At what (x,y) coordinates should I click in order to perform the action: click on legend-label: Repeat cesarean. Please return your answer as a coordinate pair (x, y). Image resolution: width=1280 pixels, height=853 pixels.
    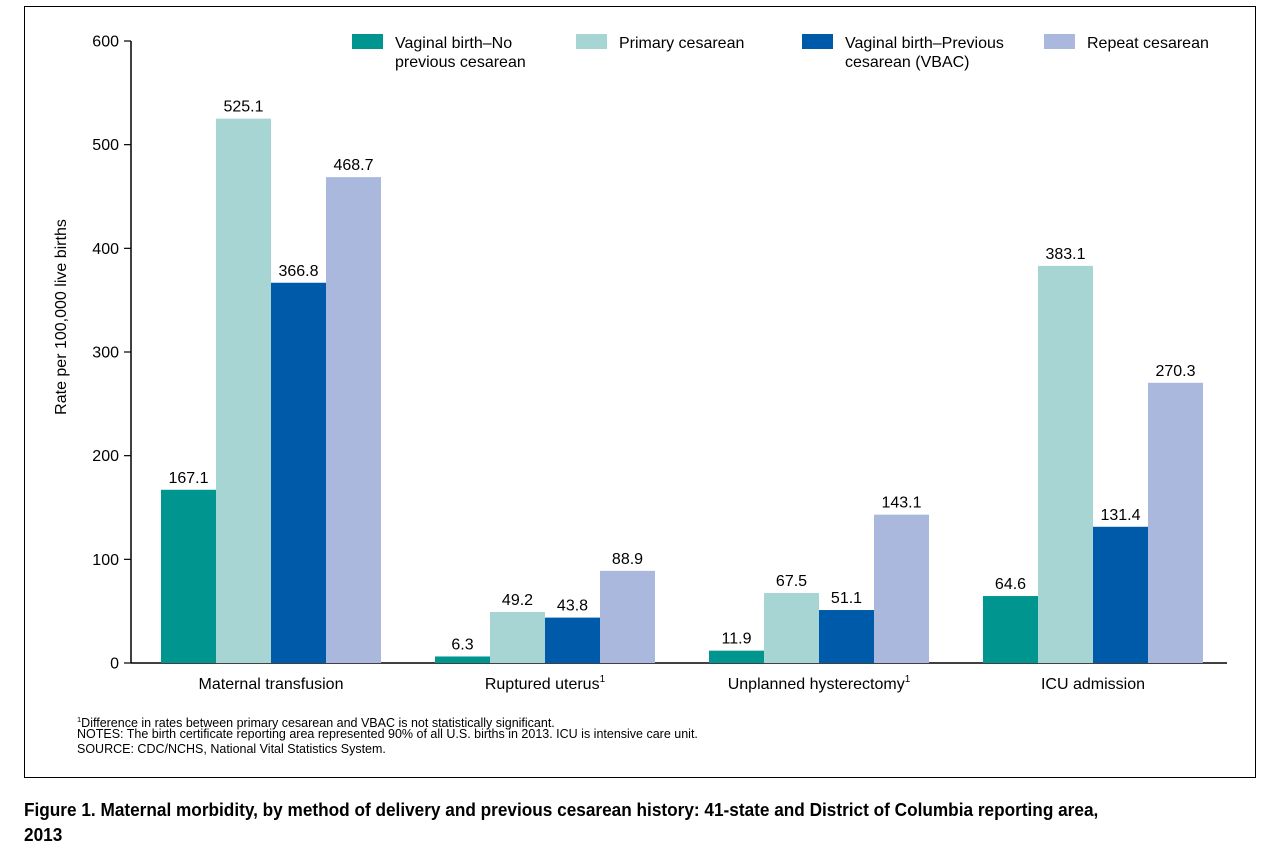
    Looking at the image, I should click on (1148, 43).